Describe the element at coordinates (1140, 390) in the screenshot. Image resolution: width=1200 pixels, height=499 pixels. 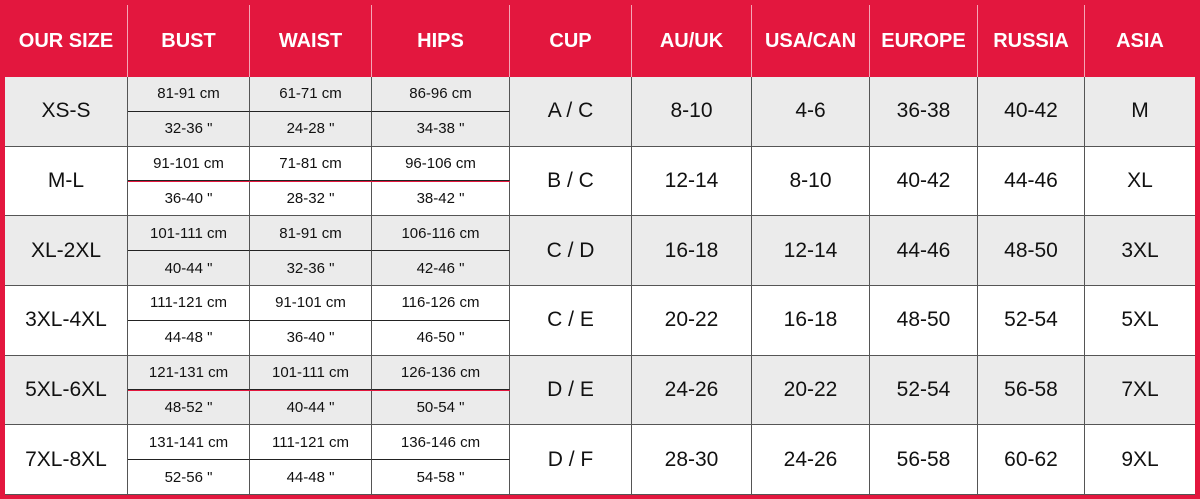
I see `value-cell: 7XL` at that location.